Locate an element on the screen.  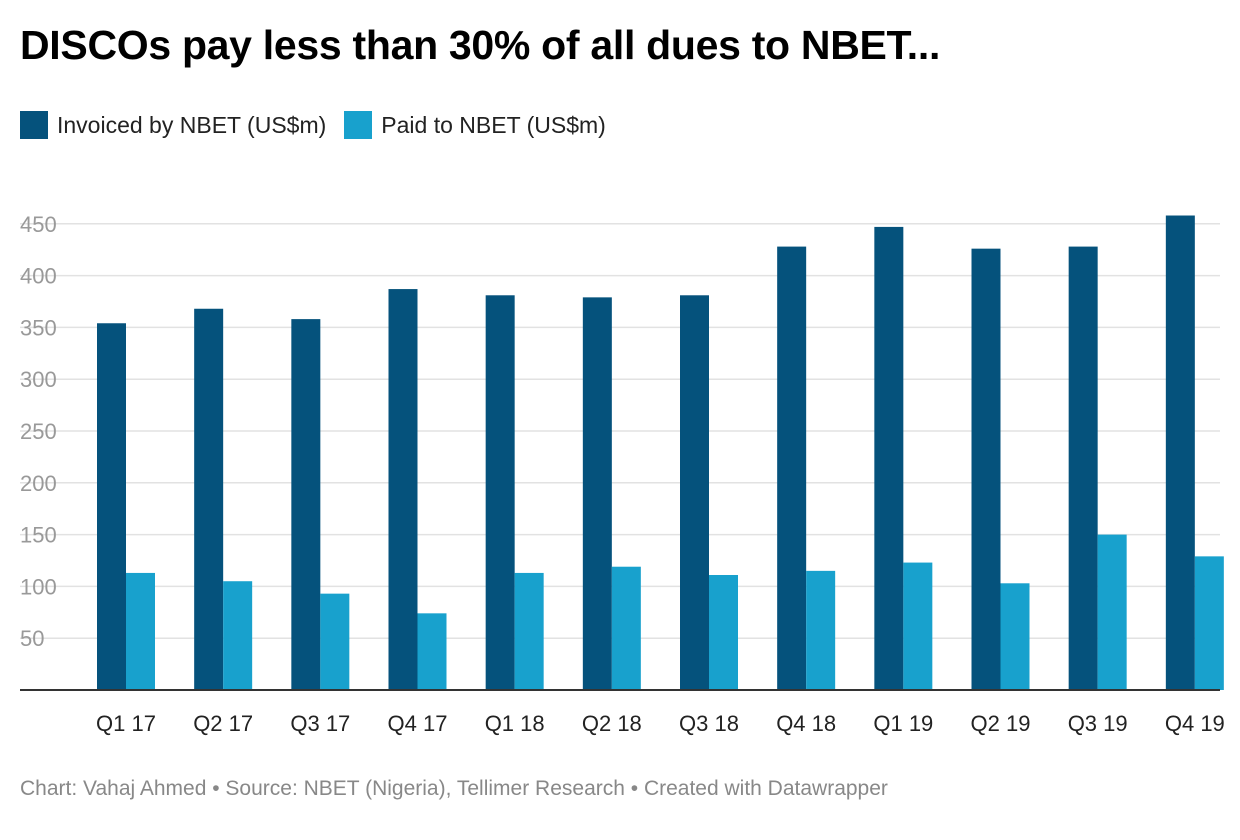
x-tick-label: Q4 18 is located at coordinates (806, 723).